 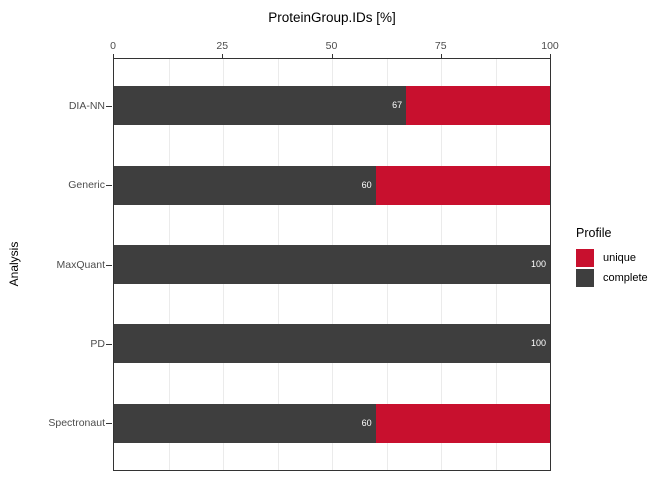 I want to click on y-tick-label: Spectronaut, so click(x=76, y=423).